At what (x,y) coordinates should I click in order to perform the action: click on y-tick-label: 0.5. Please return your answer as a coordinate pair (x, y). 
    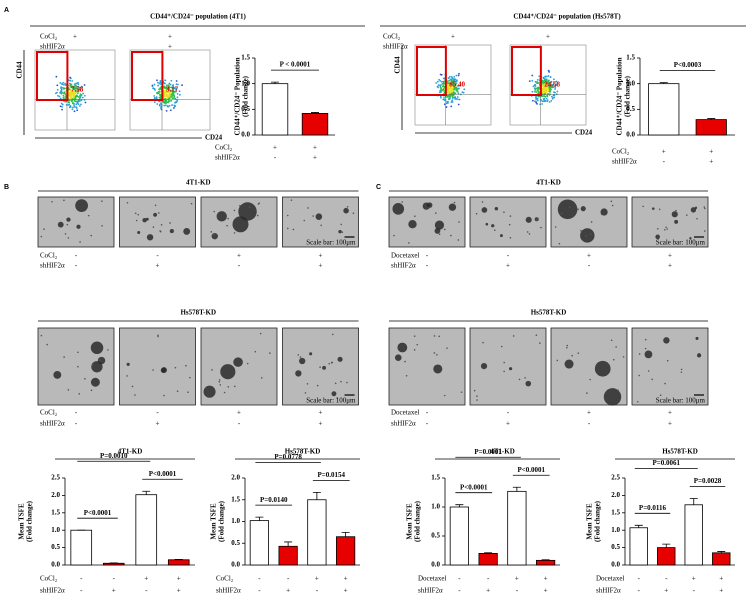
    Looking at the image, I should click on (235, 543).